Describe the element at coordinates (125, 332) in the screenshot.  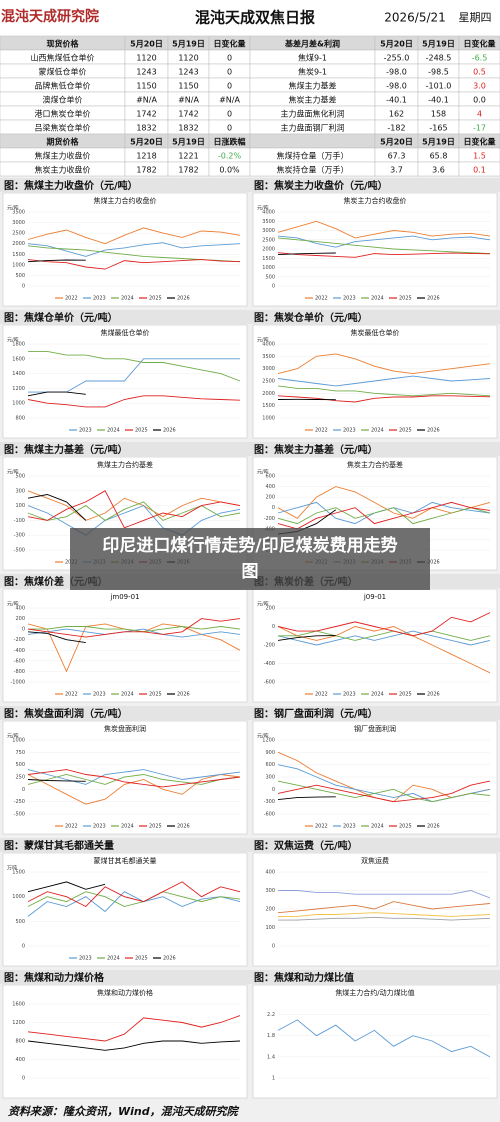
I see `chart-title: 焦煤最低仓单价` at that location.